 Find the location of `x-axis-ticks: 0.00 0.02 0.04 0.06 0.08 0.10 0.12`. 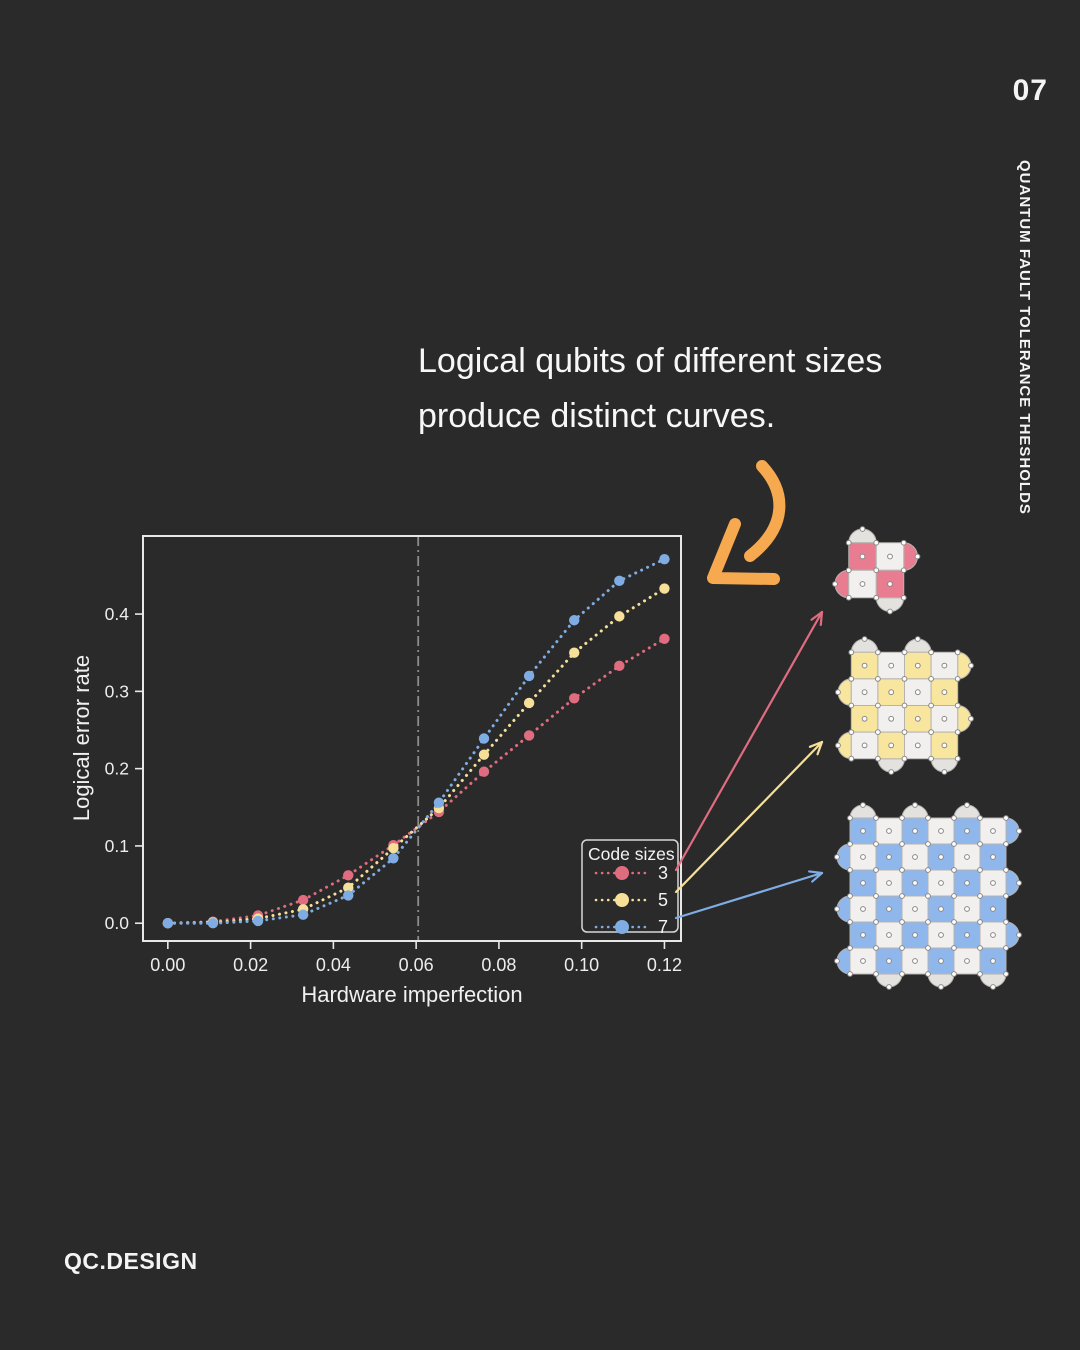

x-axis-ticks: 0.00 0.02 0.04 0.06 0.08 0.10 0.12 is located at coordinates (416, 958).